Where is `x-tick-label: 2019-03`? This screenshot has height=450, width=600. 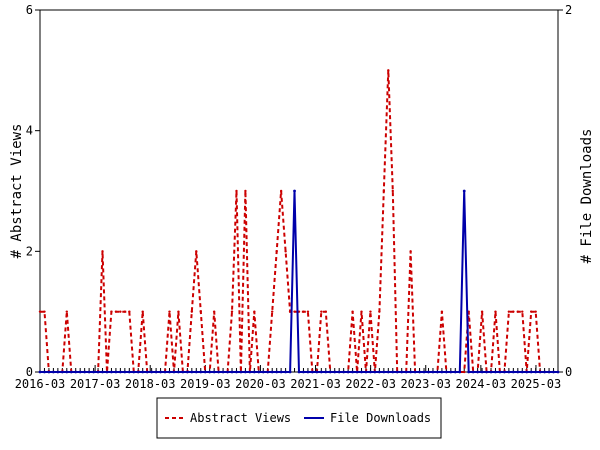 x-tick-label: 2019-03 is located at coordinates (205, 384).